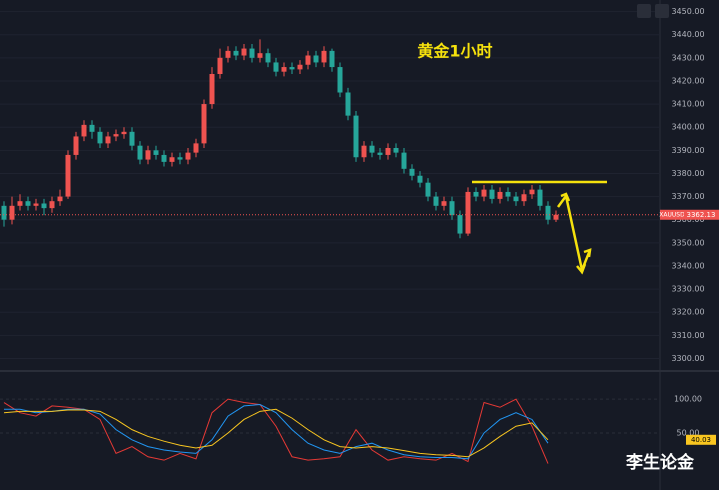 The width and height of the screenshot is (719, 490). Describe the element at coordinates (687, 289) in the screenshot. I see `y-tick-label: 3330.00` at that location.